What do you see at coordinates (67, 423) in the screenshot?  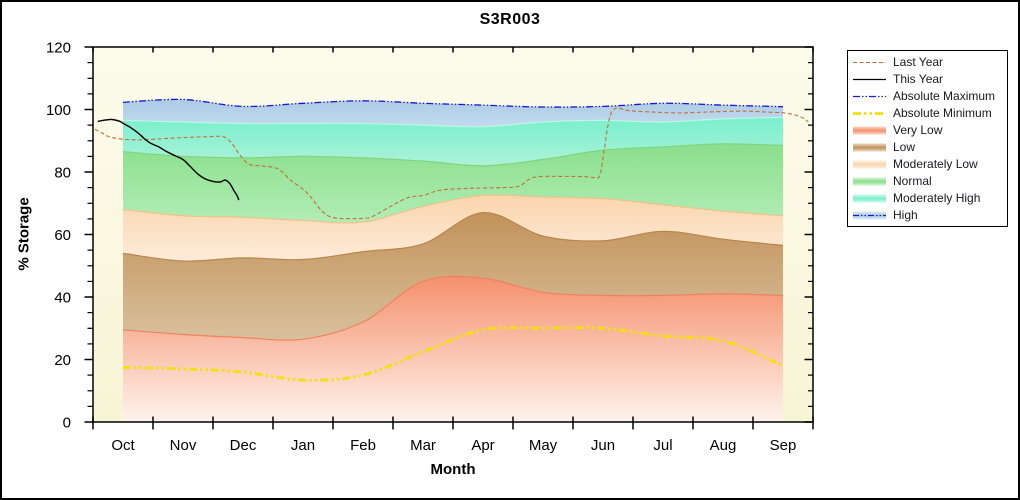 I see `y-tick-label: 0` at bounding box center [67, 423].